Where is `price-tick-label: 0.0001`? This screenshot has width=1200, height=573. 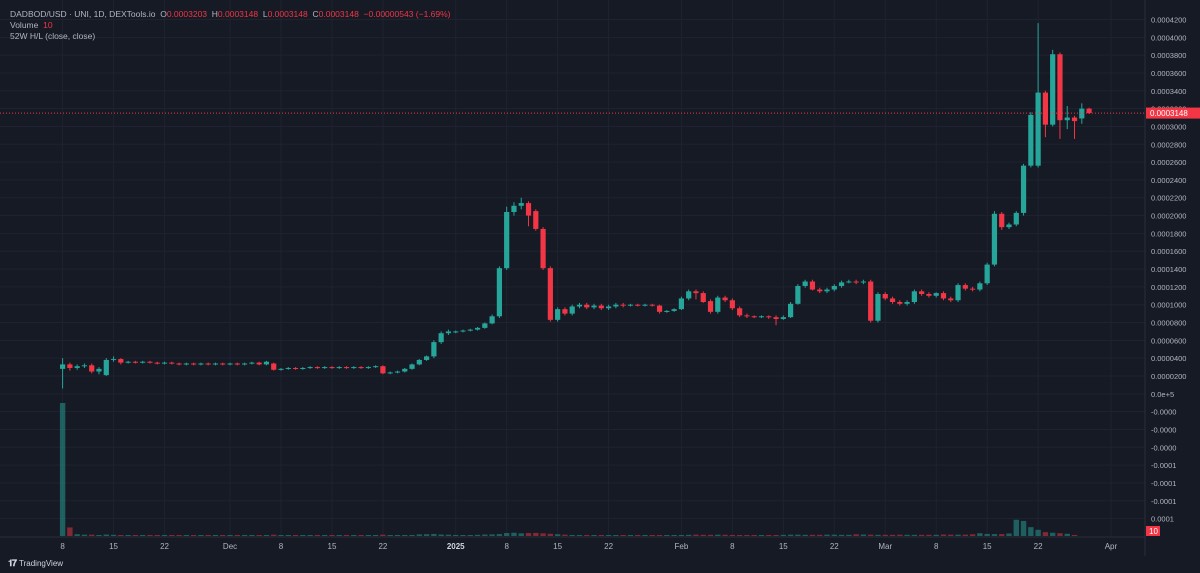
price-tick-label: 0.0001 is located at coordinates (1162, 519).